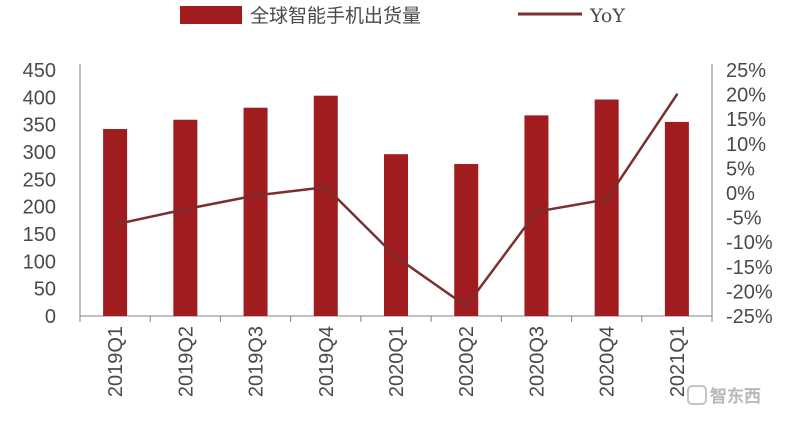 The height and width of the screenshot is (425, 800). What do you see at coordinates (39, 71) in the screenshot?
I see `left-tick-label: 450` at bounding box center [39, 71].